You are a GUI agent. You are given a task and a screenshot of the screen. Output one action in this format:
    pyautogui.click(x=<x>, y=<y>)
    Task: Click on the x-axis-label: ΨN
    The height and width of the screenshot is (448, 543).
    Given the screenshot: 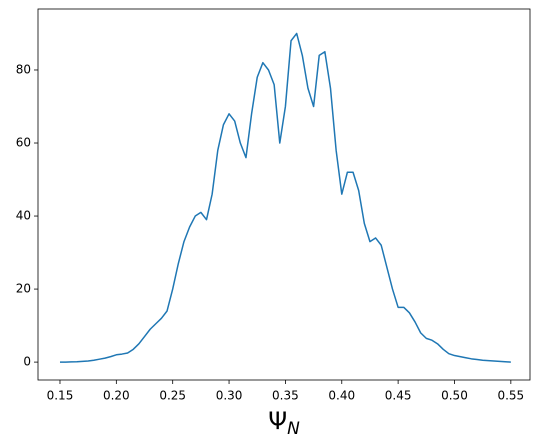 What is the action you would take?
    pyautogui.click(x=284, y=423)
    